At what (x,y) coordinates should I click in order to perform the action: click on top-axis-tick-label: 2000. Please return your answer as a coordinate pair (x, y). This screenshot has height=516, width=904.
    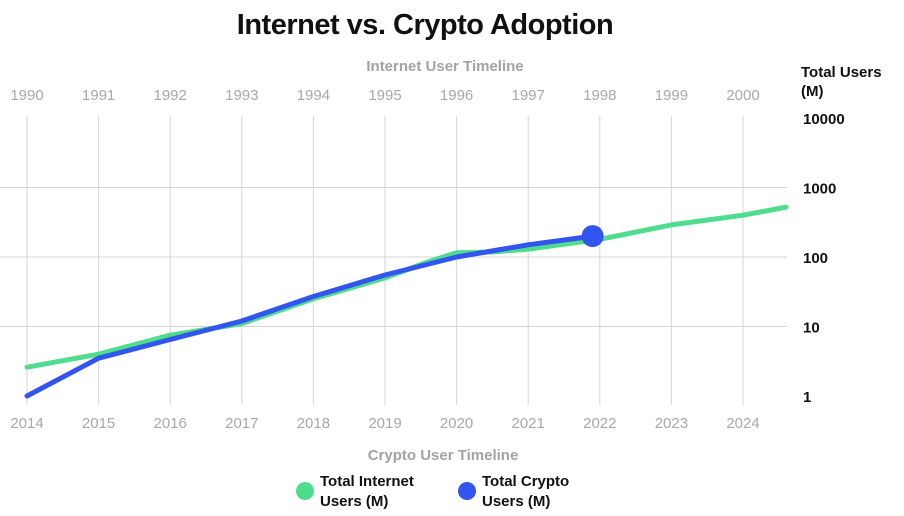
    Looking at the image, I should click on (742, 95).